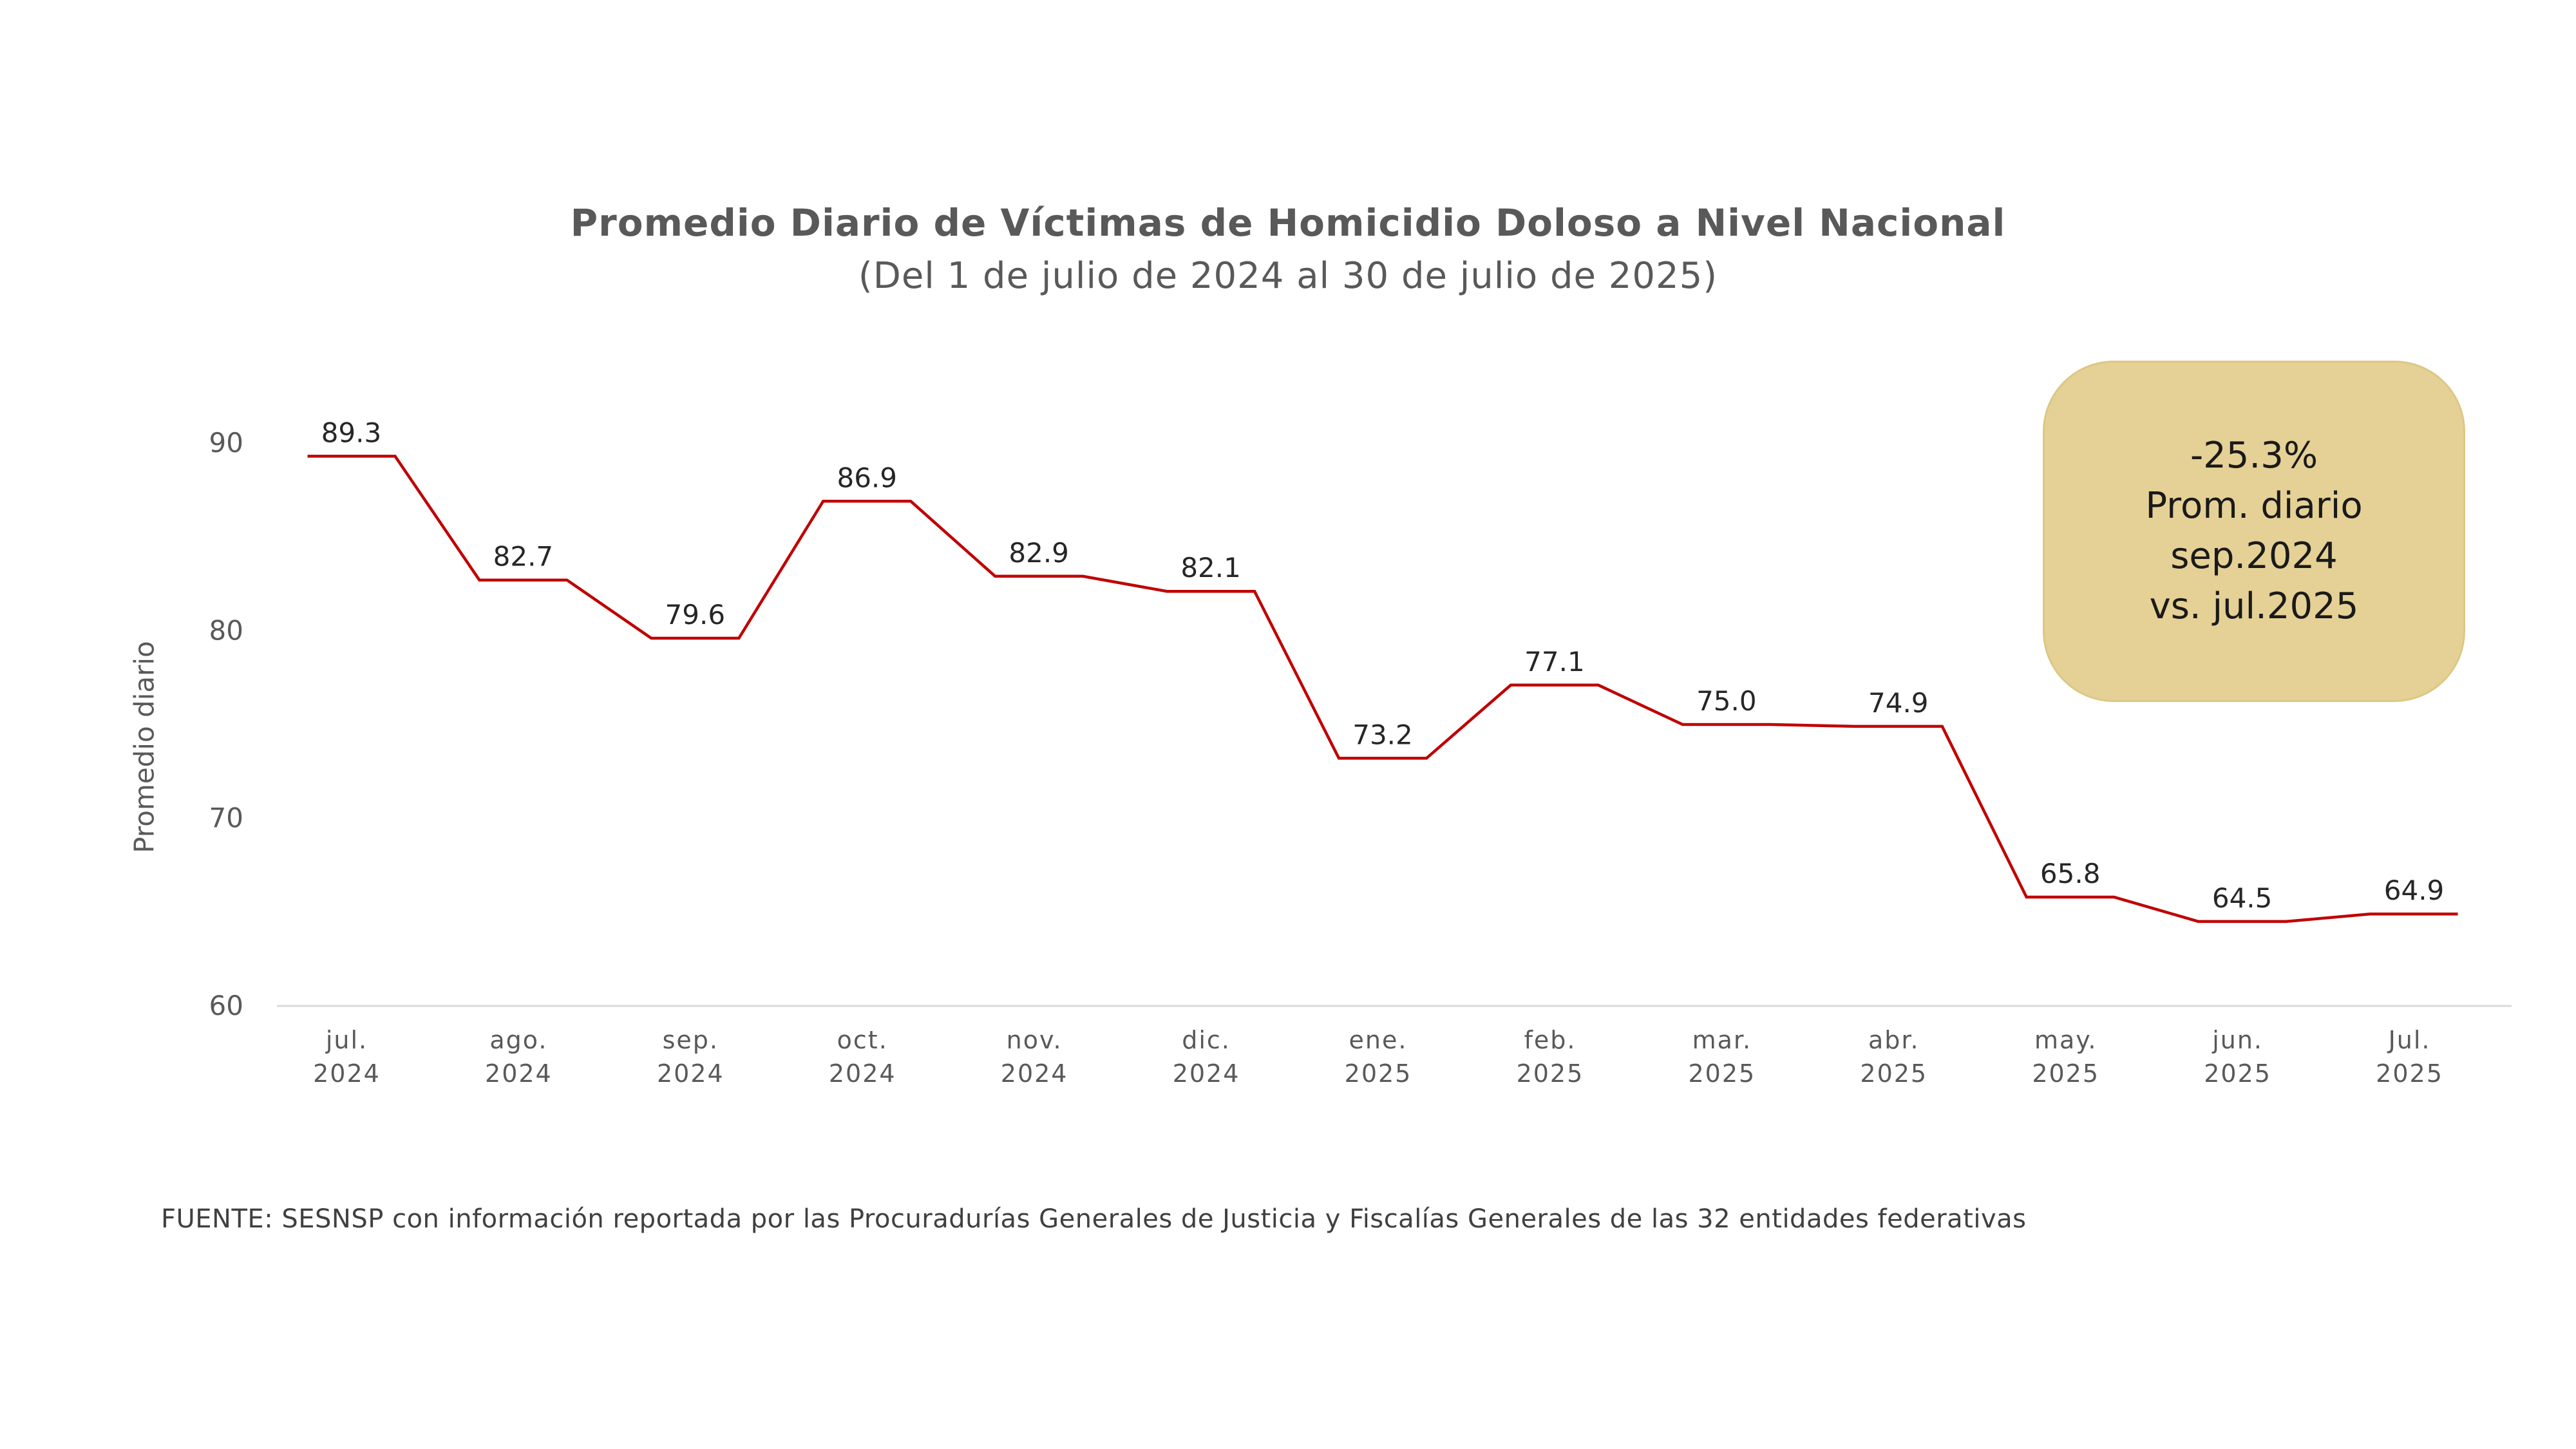 This screenshot has width=2576, height=1449. I want to click on y-tick-label: 60, so click(226, 1006).